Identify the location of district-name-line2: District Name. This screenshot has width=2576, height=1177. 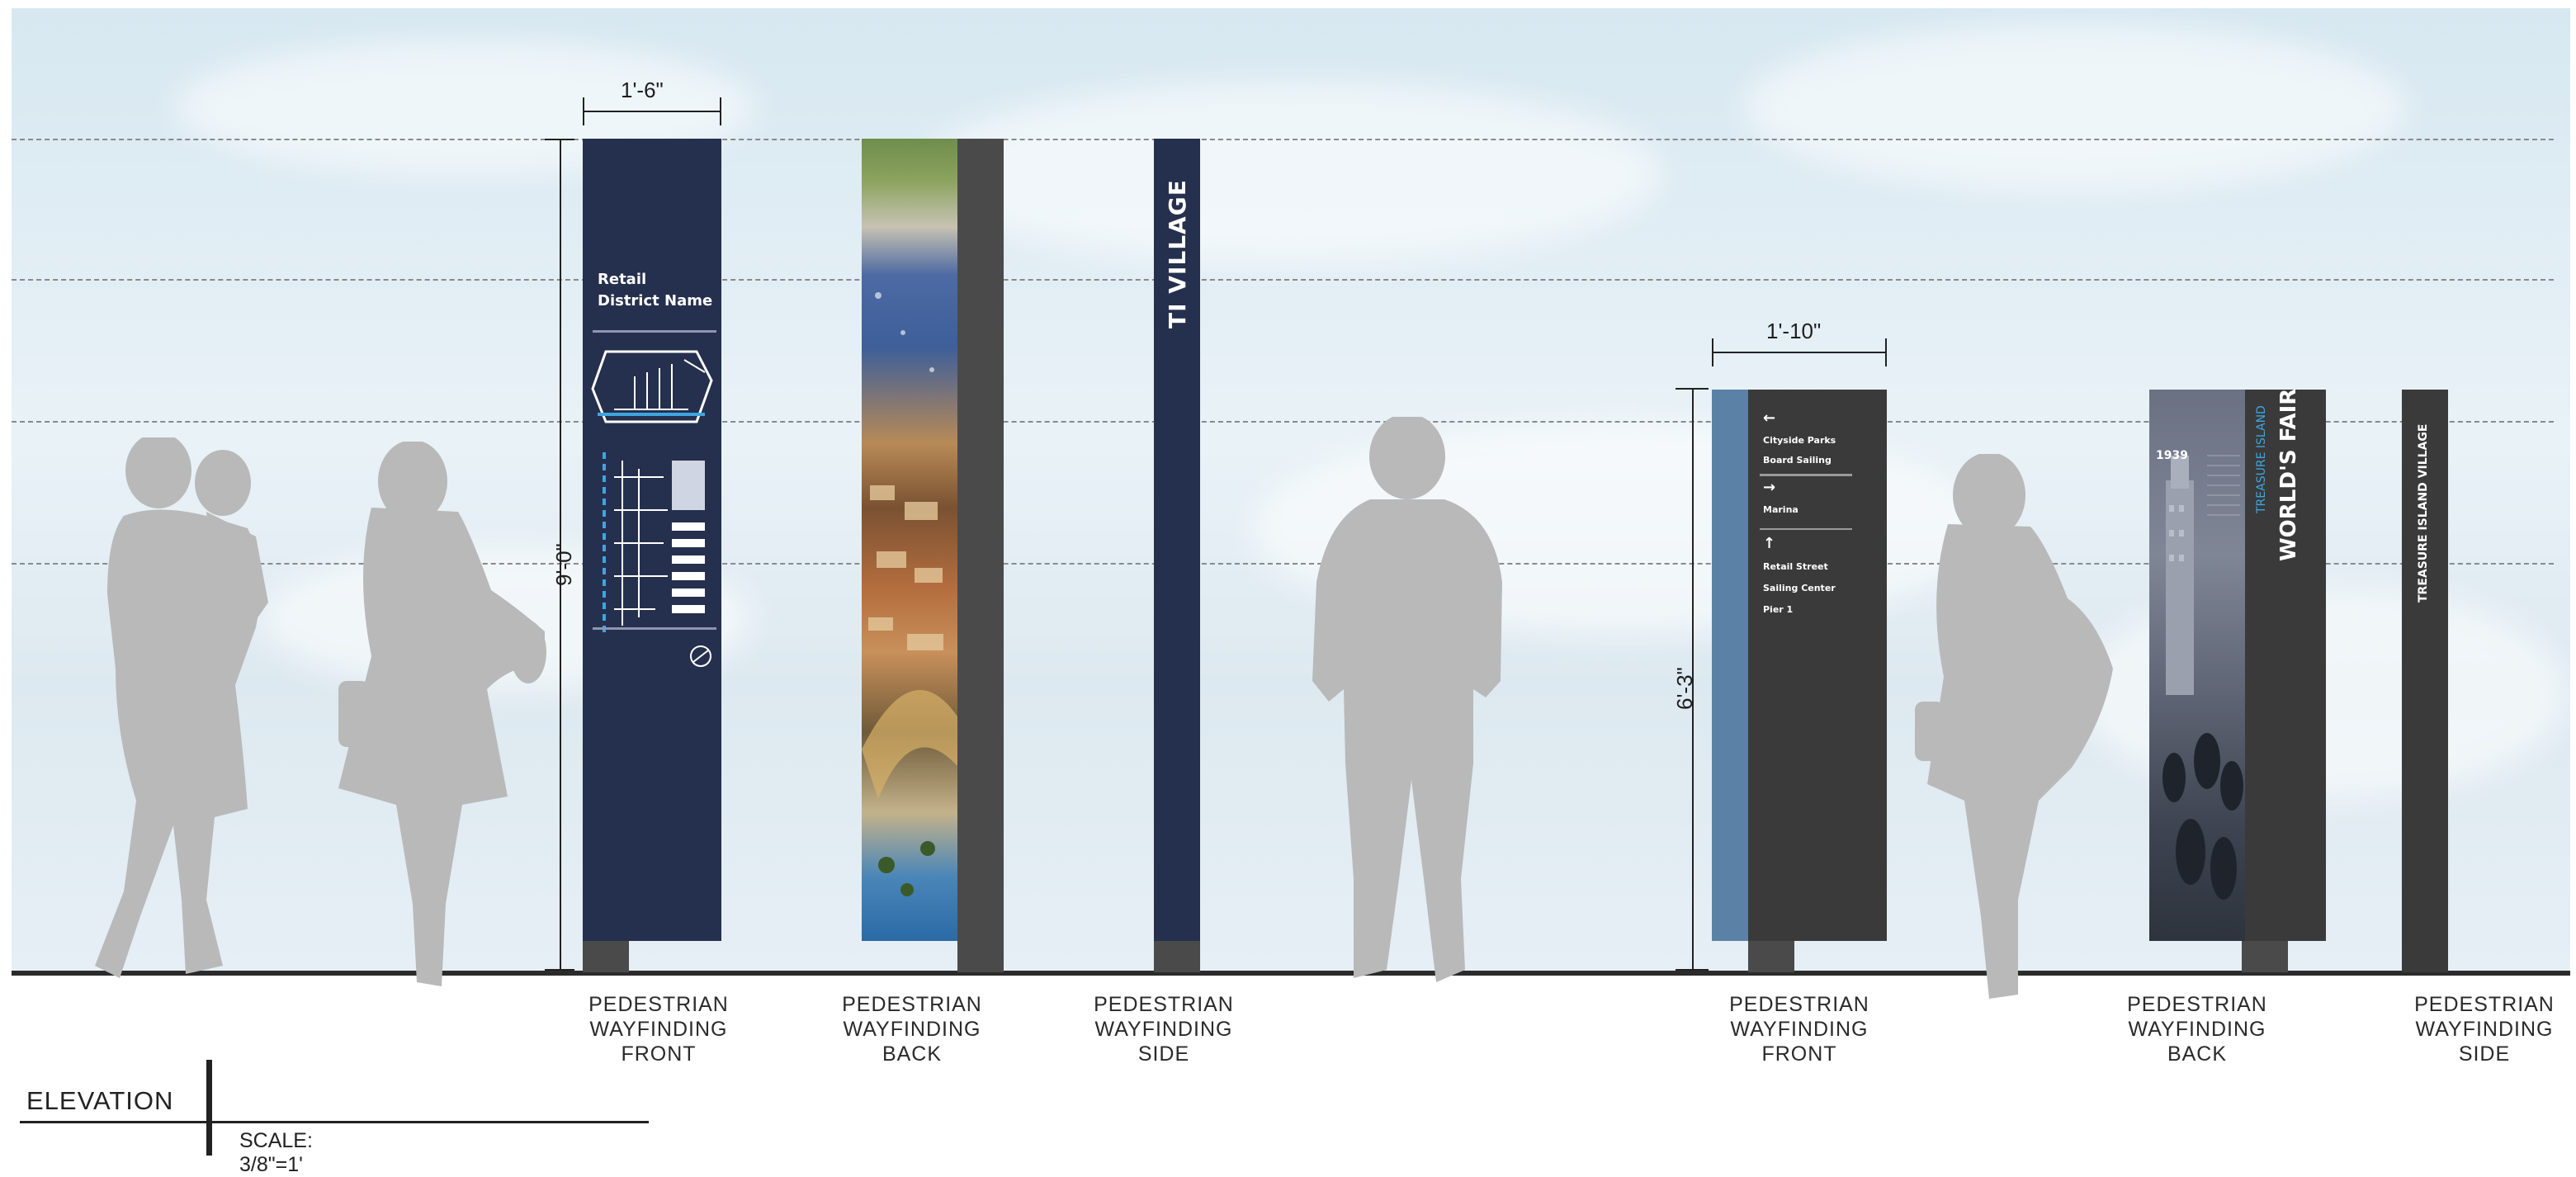
(655, 301).